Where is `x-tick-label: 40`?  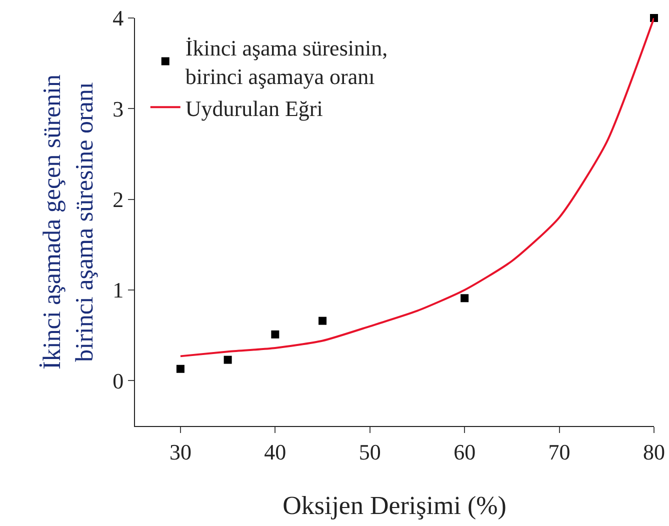
x-tick-label: 40 is located at coordinates (275, 451).